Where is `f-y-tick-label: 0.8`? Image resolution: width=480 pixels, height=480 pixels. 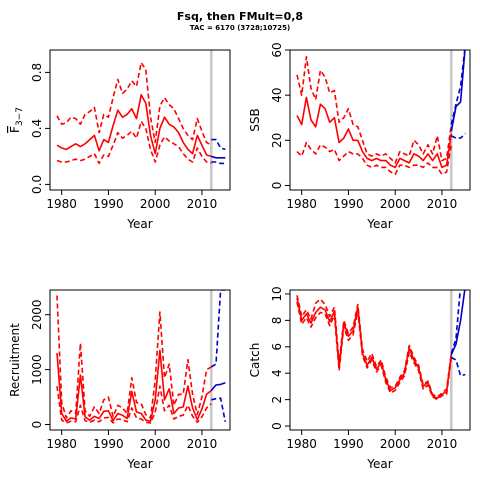
f-y-tick-label: 0.8 is located at coordinates (37, 72).